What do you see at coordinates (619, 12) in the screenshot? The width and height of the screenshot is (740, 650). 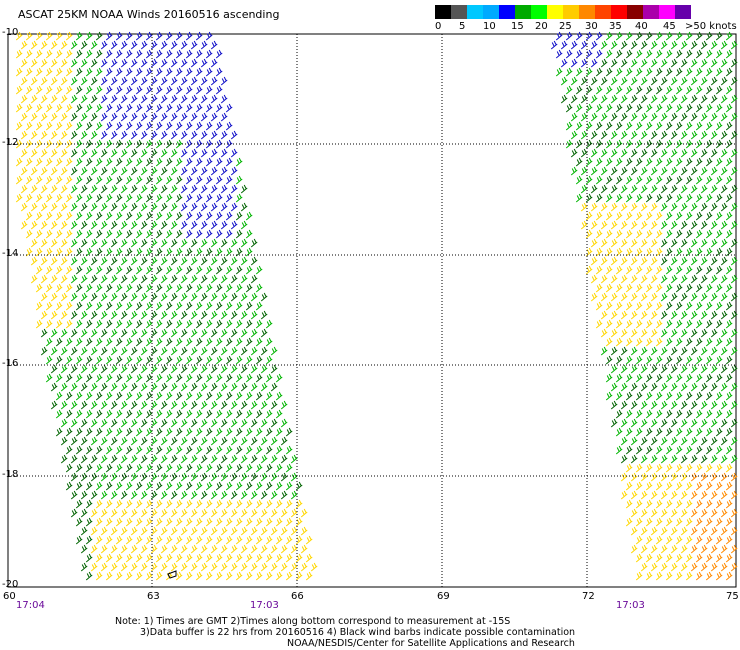 I see `colorbar-swatch` at bounding box center [619, 12].